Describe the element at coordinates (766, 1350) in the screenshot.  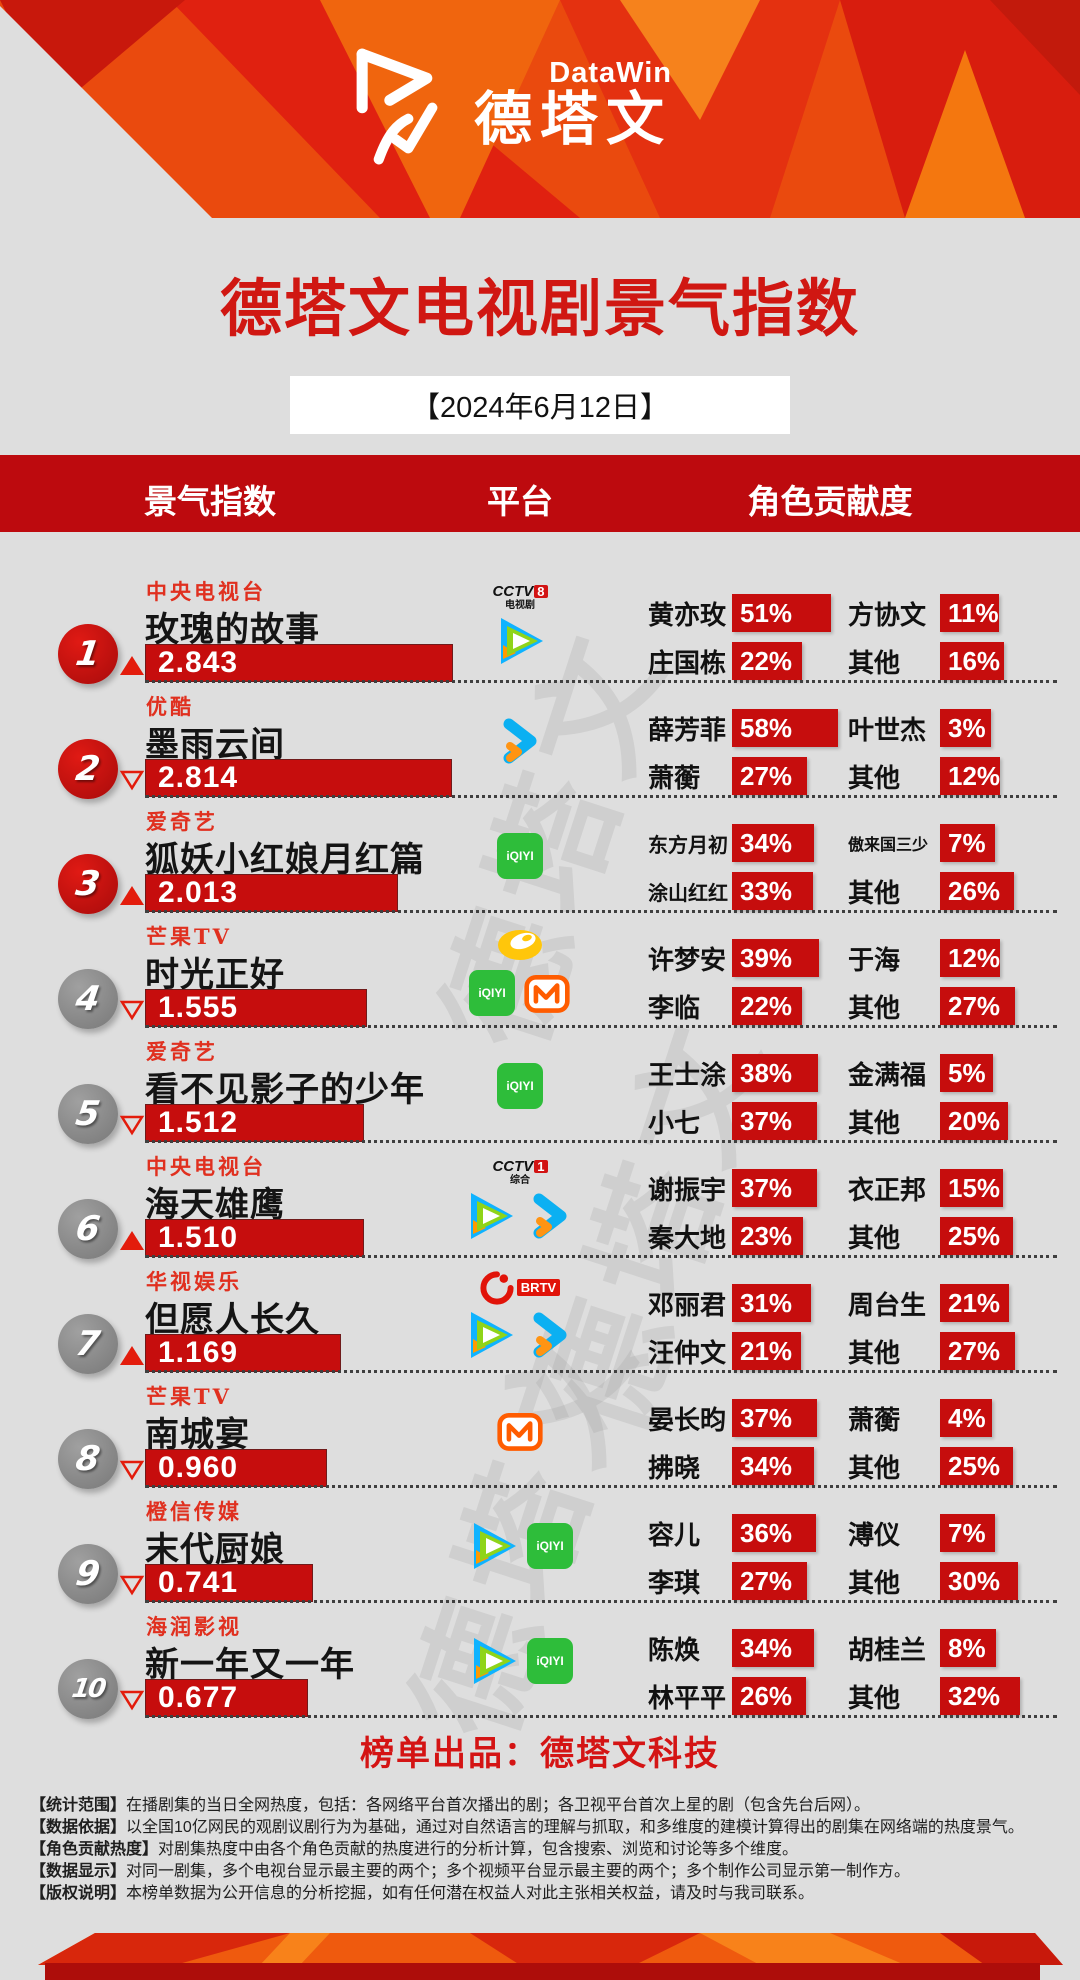
I see `contribution-value: 21%` at that location.